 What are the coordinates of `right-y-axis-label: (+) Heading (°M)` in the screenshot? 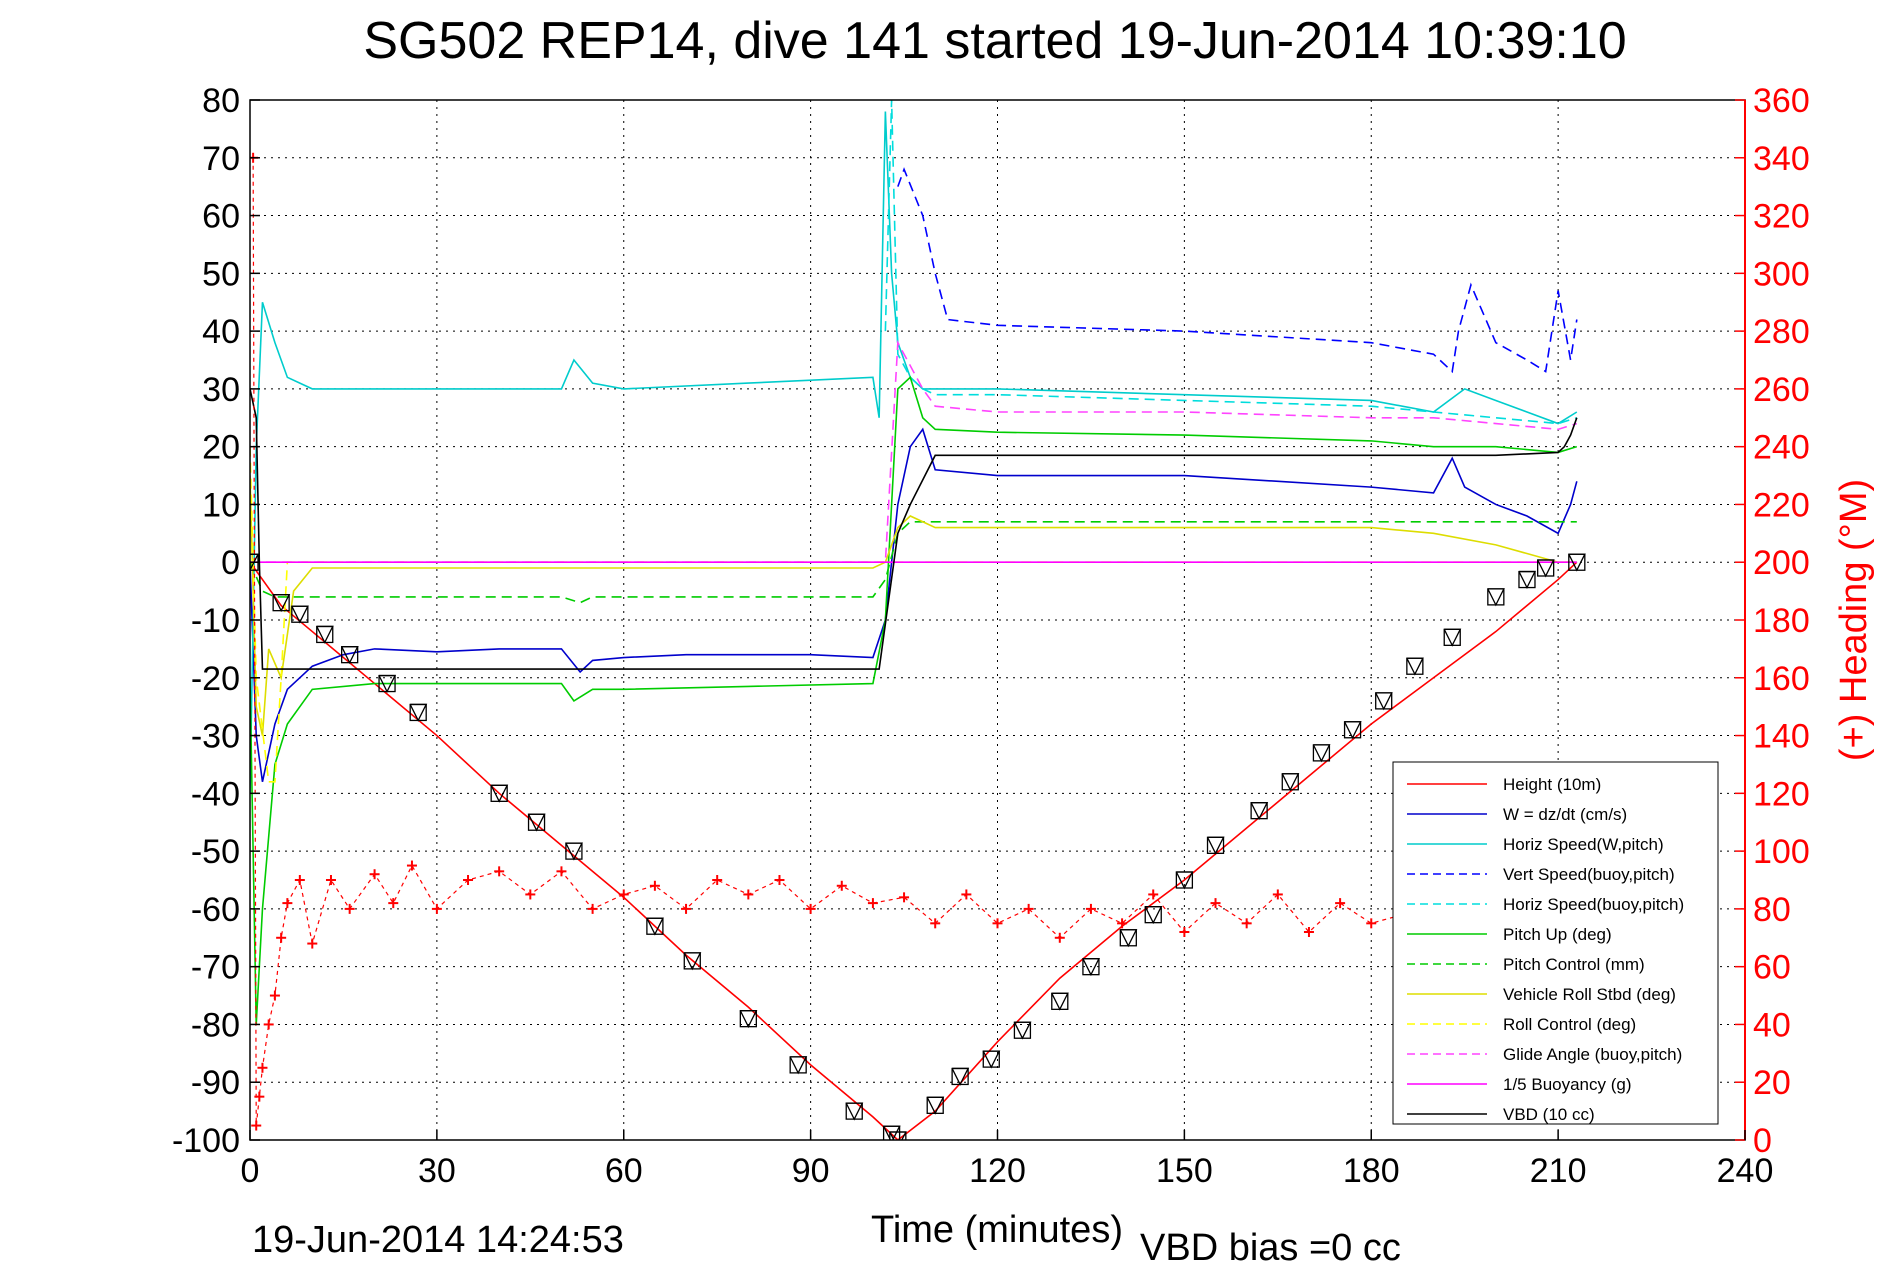 It's located at (1854, 620).